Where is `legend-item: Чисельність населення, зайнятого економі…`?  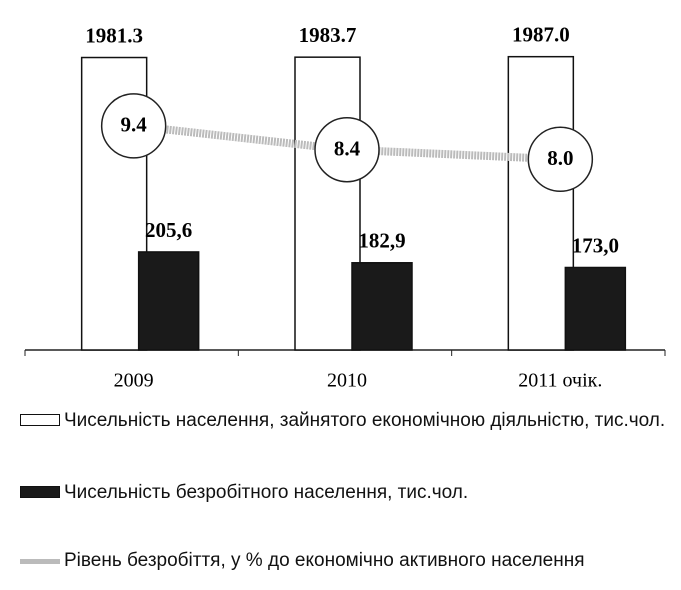 legend-item: Чисельність населення, зайнятого економі… is located at coordinates (347, 421).